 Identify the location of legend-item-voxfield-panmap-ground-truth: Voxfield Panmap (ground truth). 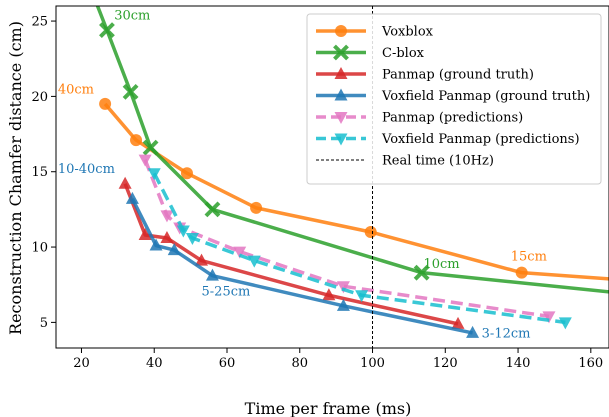
(453, 96).